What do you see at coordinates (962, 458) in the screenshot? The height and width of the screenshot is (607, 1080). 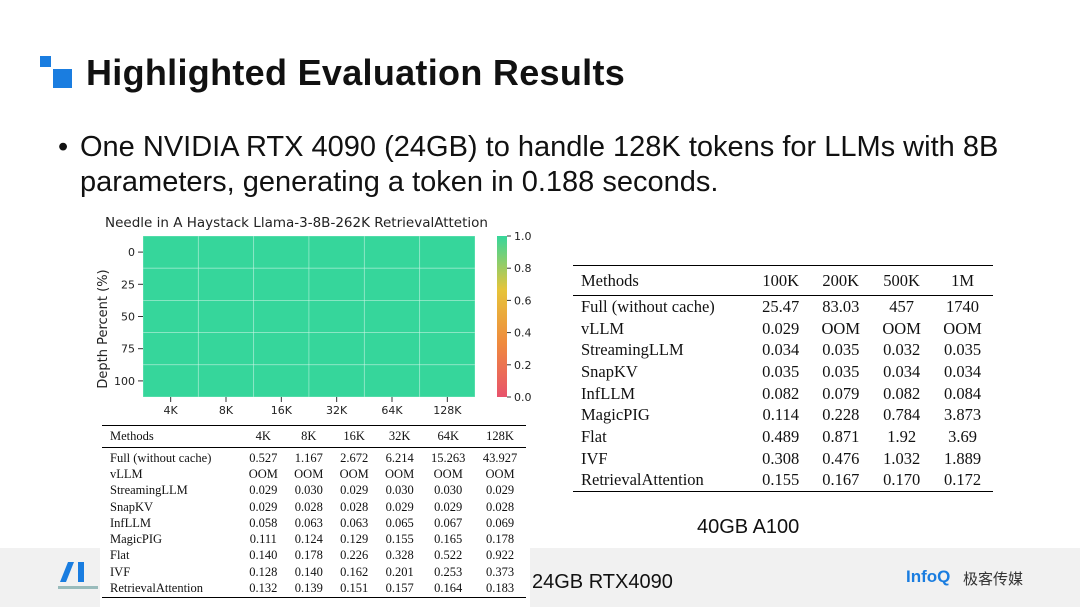 I see `table-cell: 1.889` at bounding box center [962, 458].